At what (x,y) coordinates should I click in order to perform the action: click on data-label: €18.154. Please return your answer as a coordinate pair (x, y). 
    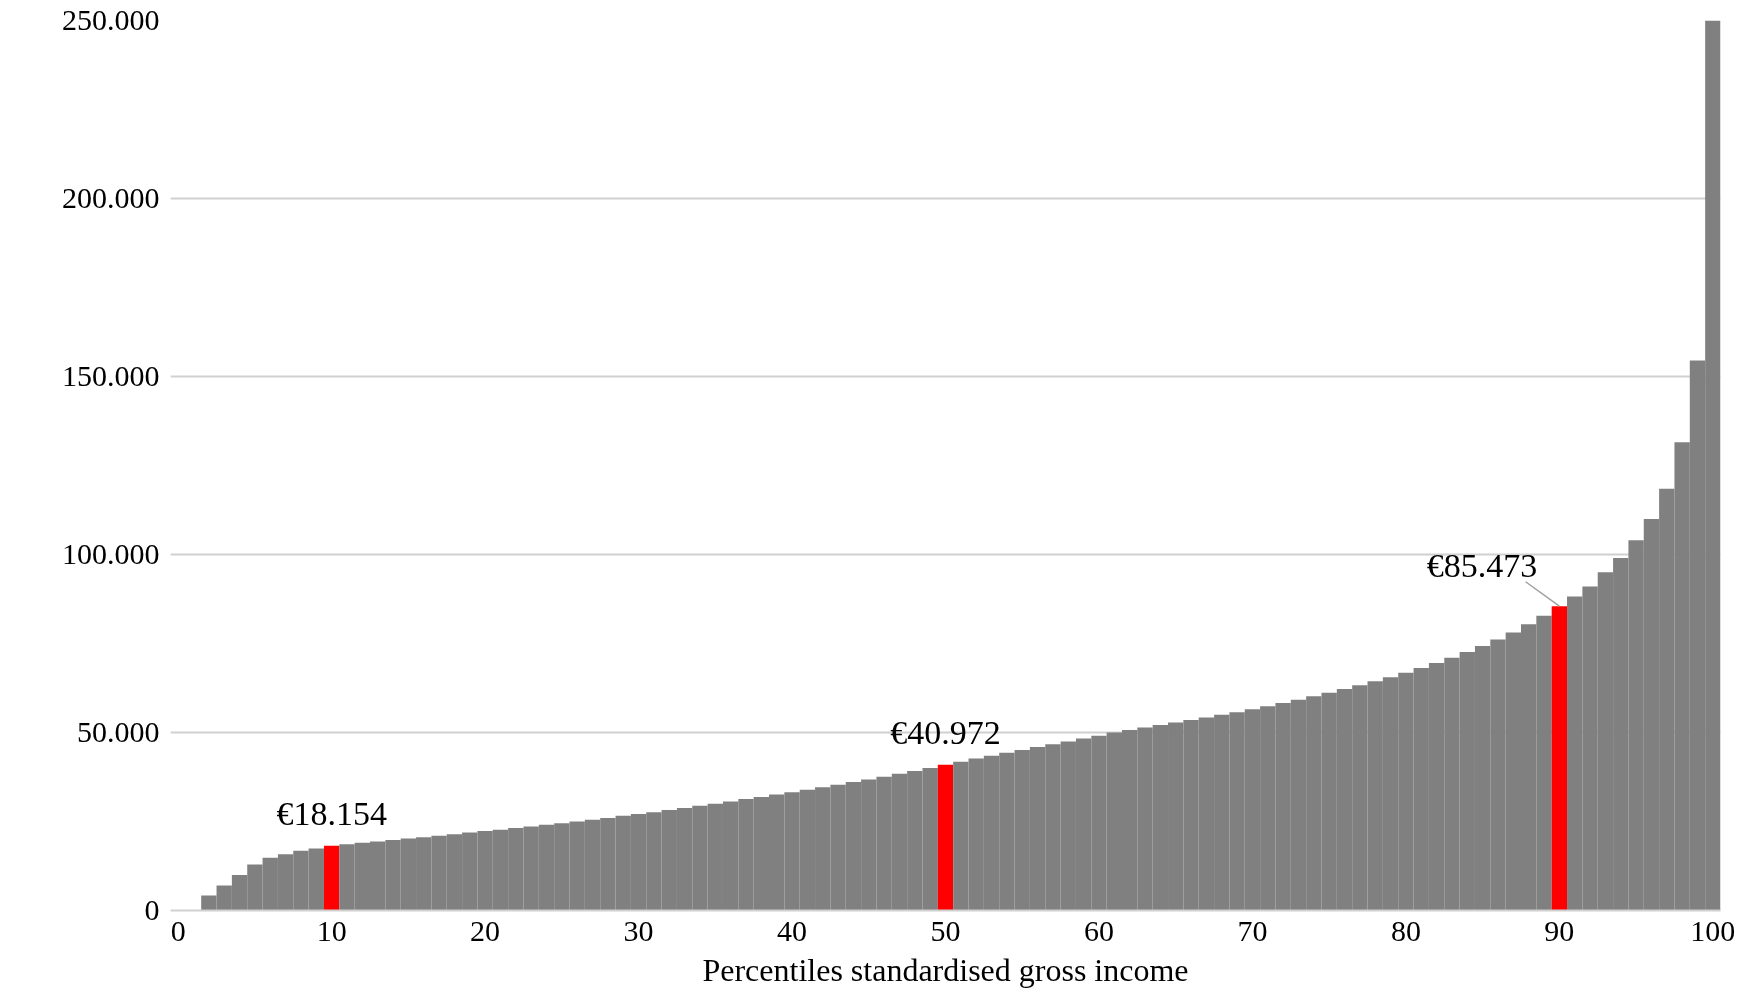
    Looking at the image, I should click on (331, 813).